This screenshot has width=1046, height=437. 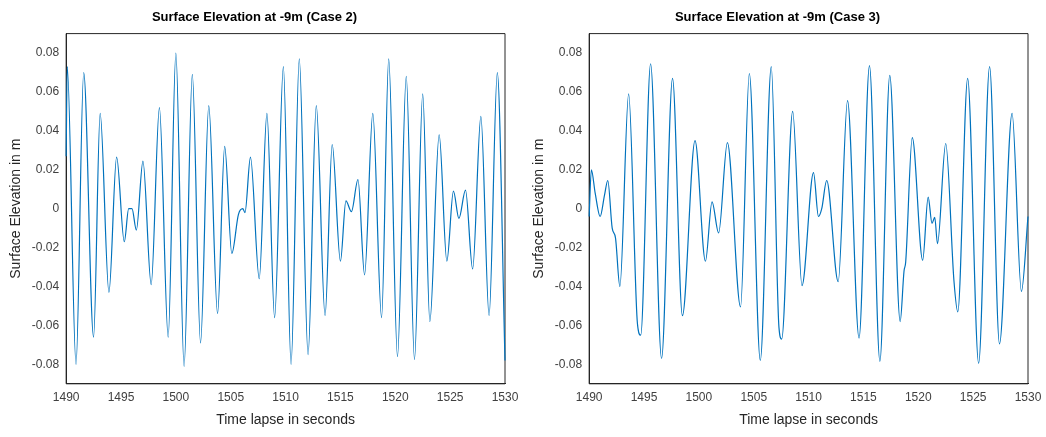 I want to click on chart-title: Surface Elevation at -9m (Case 3), so click(x=777, y=17).